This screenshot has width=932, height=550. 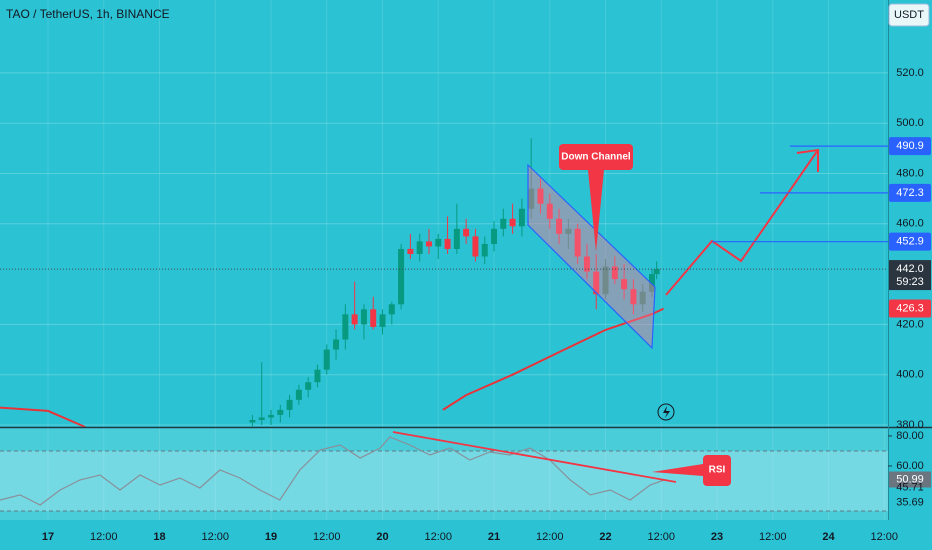 I want to click on rsi-marker-label: 35.69, so click(x=910, y=502).